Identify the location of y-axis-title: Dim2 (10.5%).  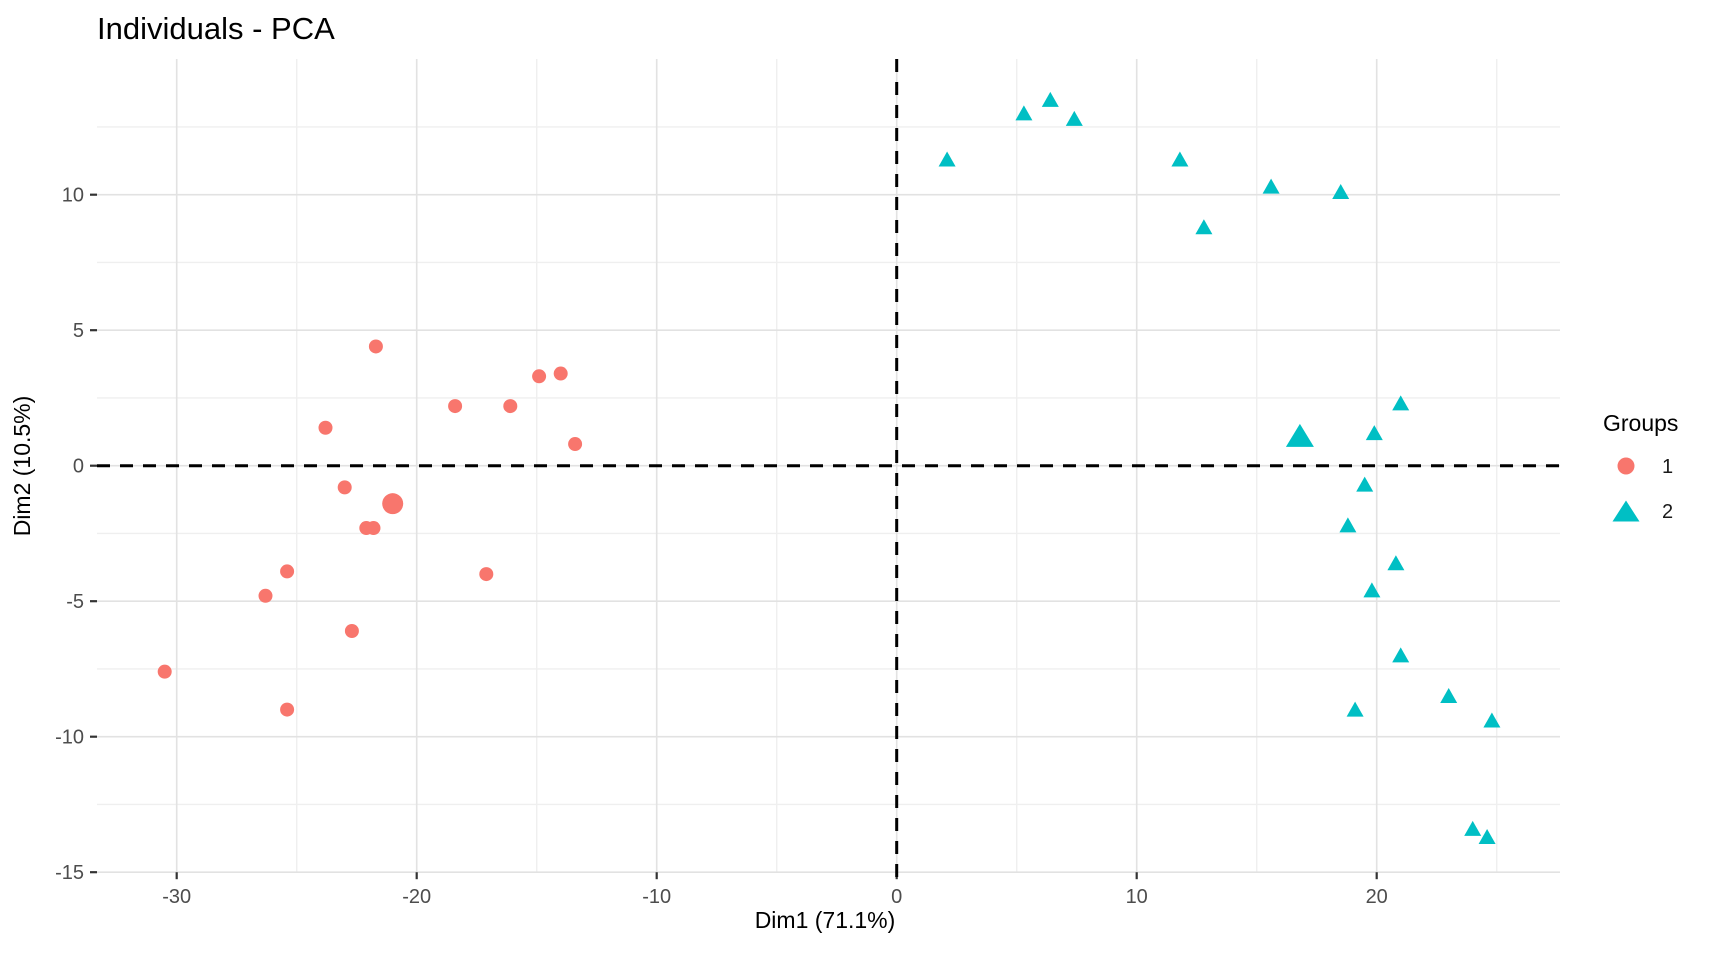
(22, 466).